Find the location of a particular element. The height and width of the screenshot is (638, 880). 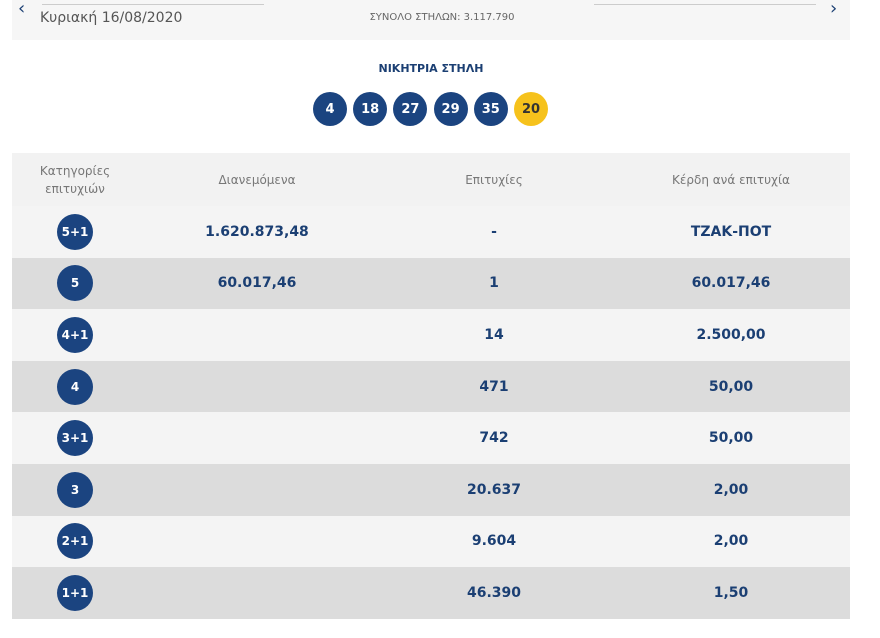

table-row: 3 20.637 2,00 is located at coordinates (431, 489).